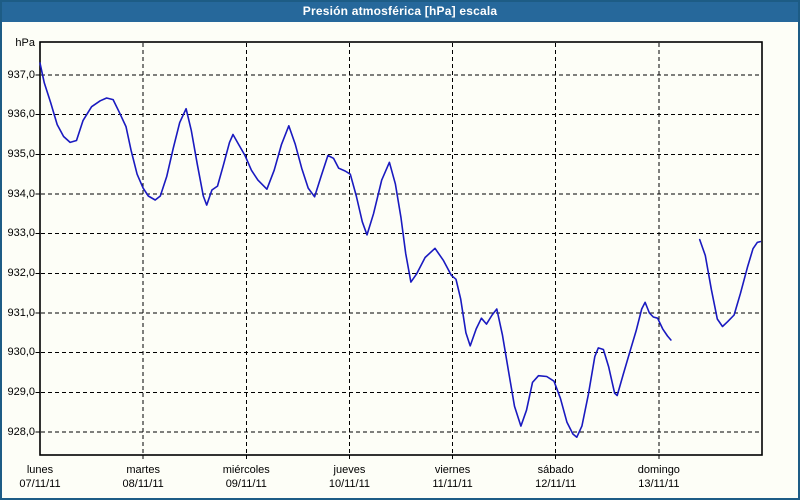  I want to click on y-tick-label: 931,0, so click(21, 312).